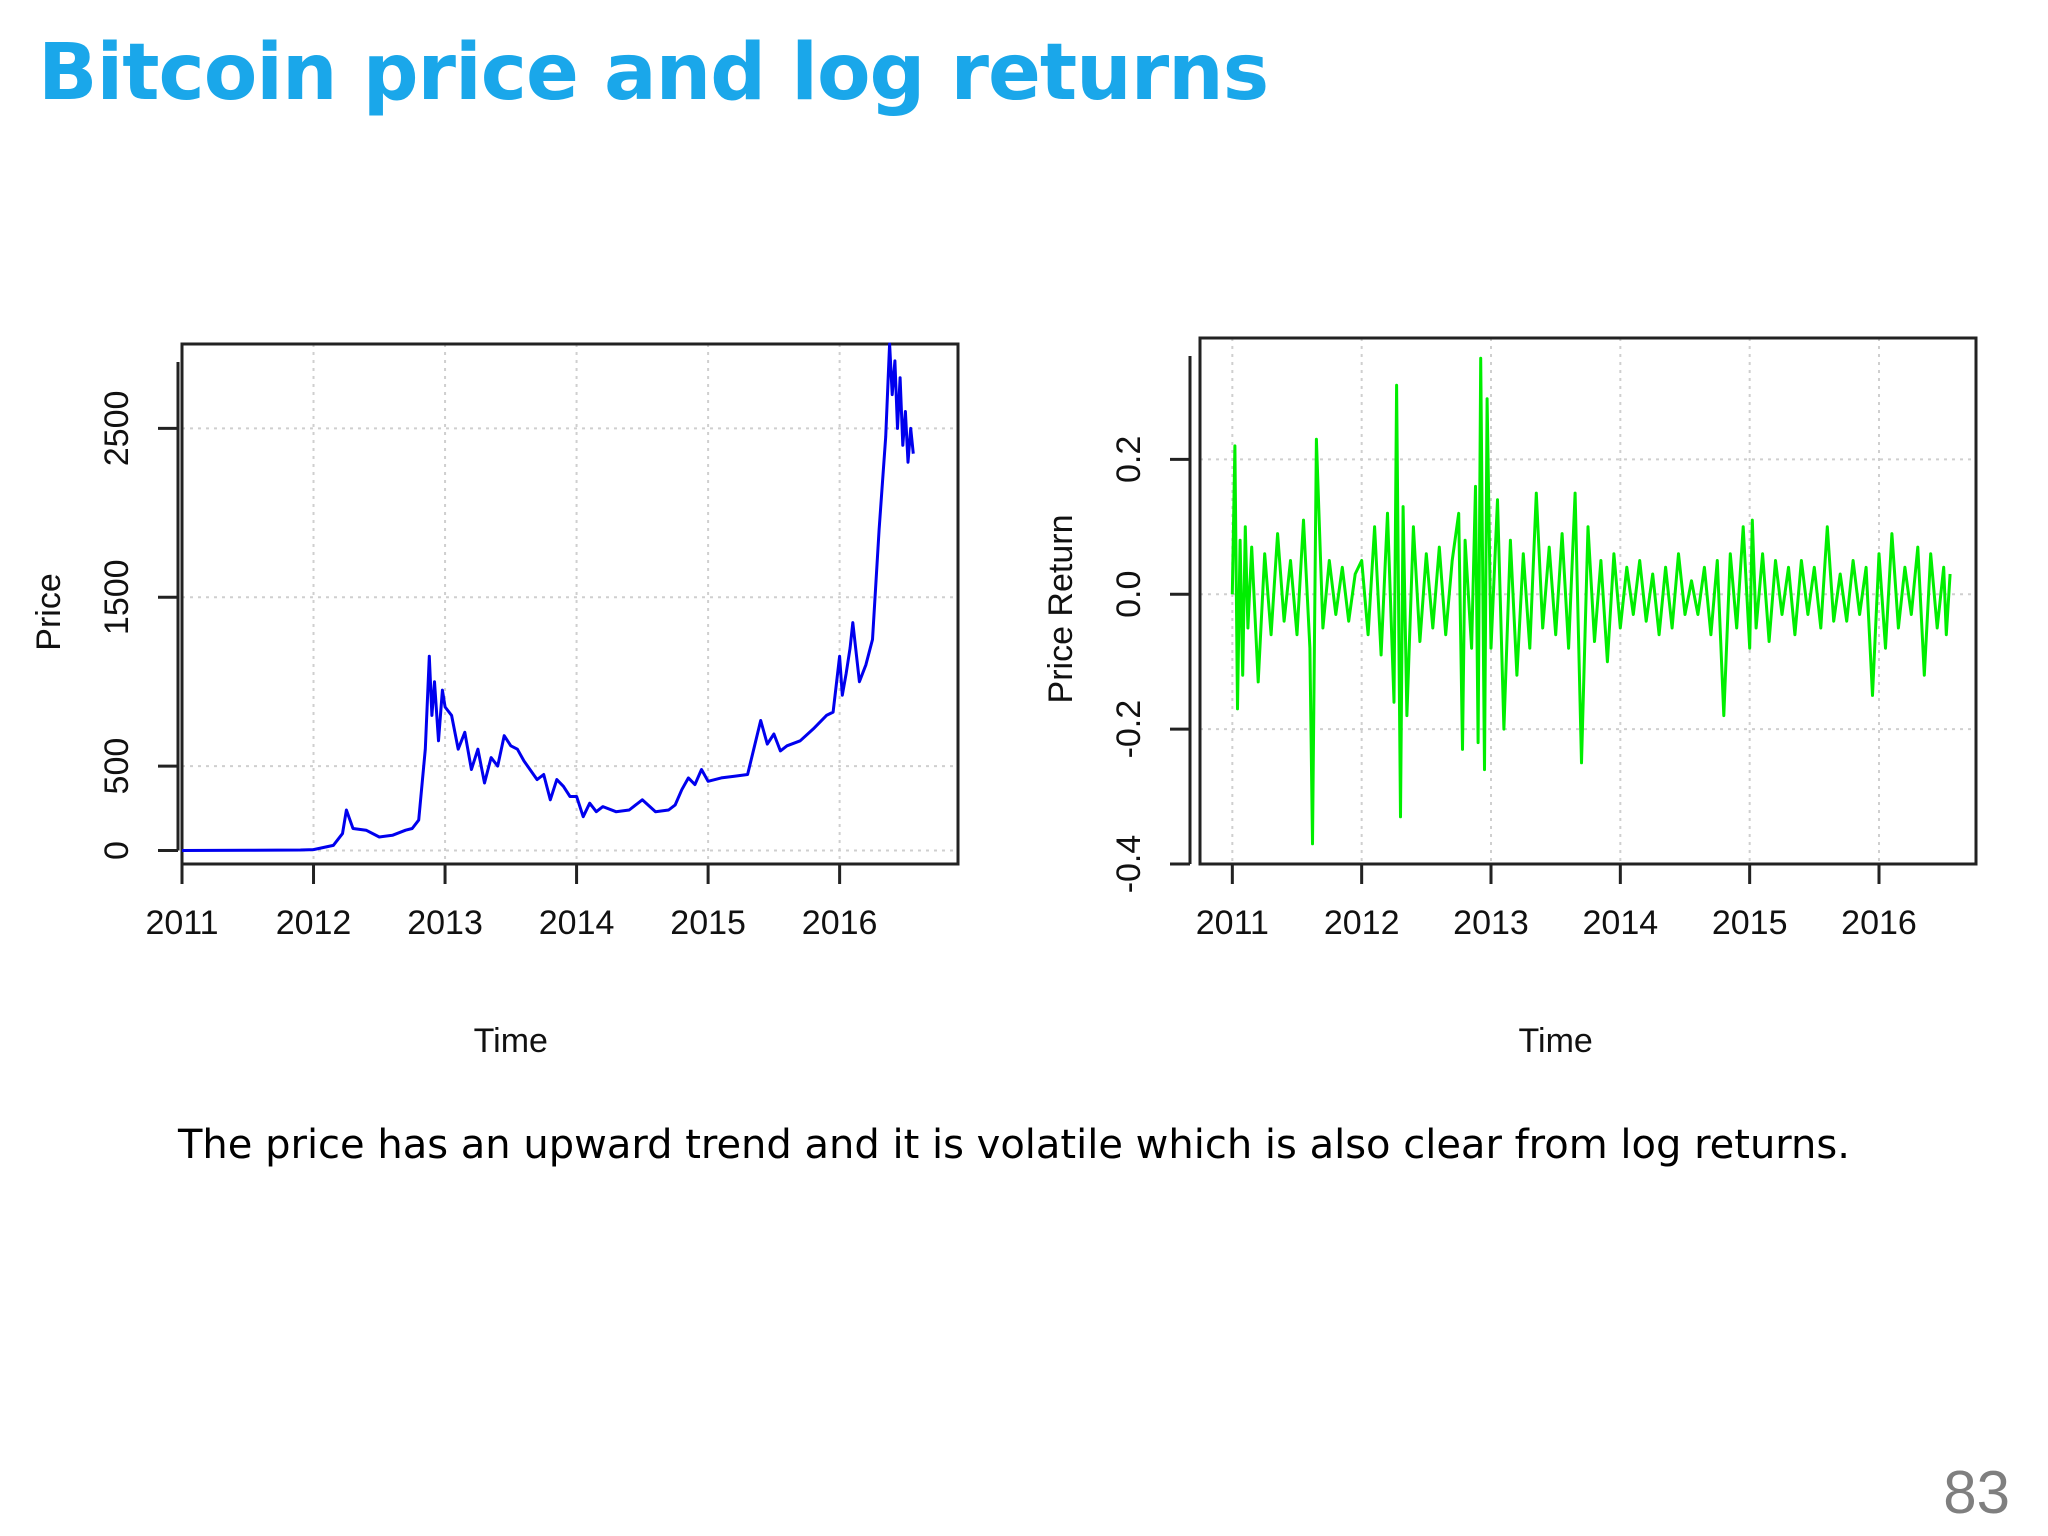  Describe the element at coordinates (445, 923) in the screenshot. I see `price-x-tick-label: 2013` at that location.